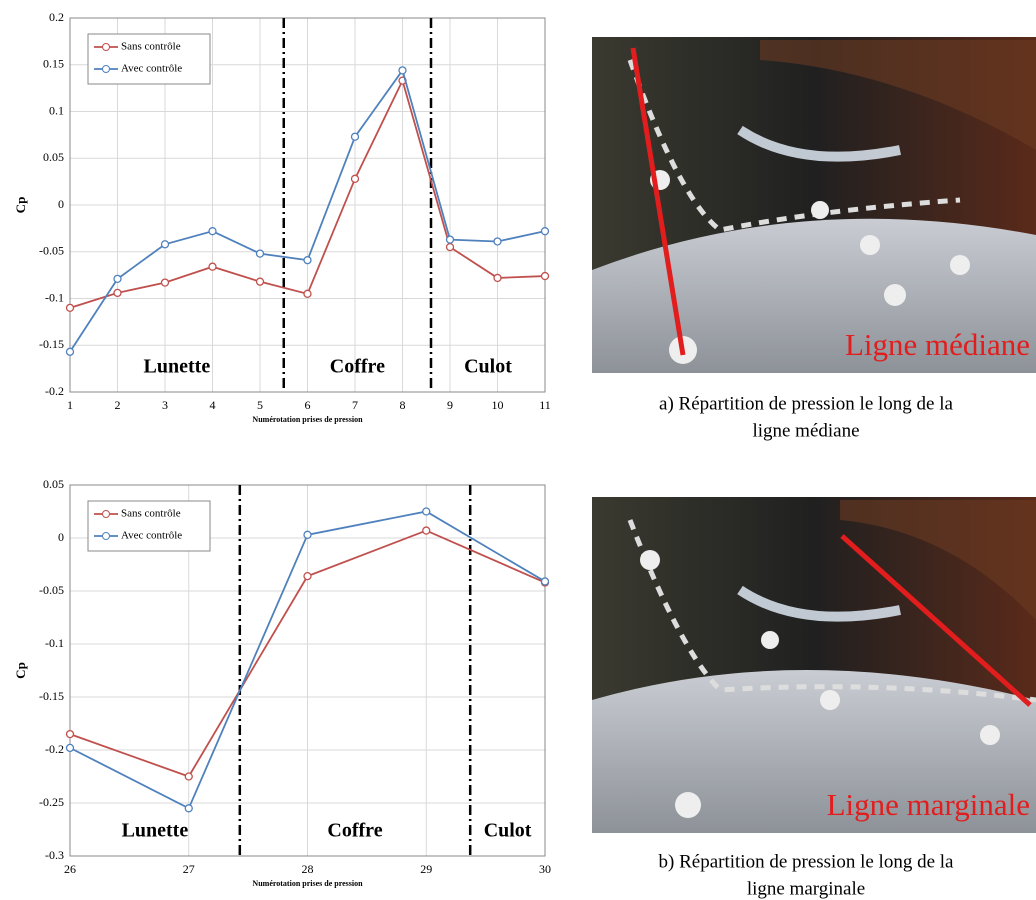  Describe the element at coordinates (450, 405) in the screenshot. I see `x-tick-label: 9` at that location.